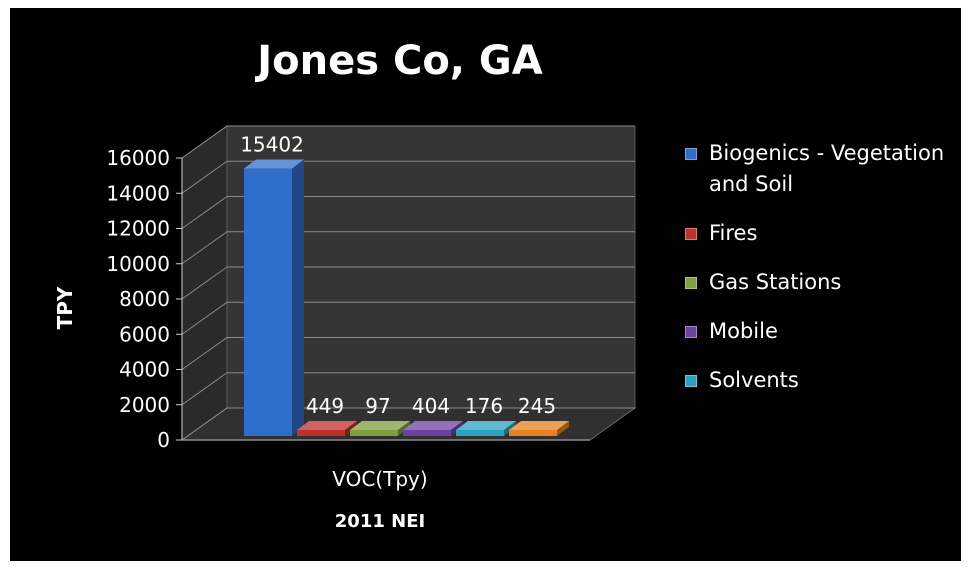 This screenshot has height=568, width=969. What do you see at coordinates (144, 370) in the screenshot?
I see `y-tick-label: 4000` at bounding box center [144, 370].